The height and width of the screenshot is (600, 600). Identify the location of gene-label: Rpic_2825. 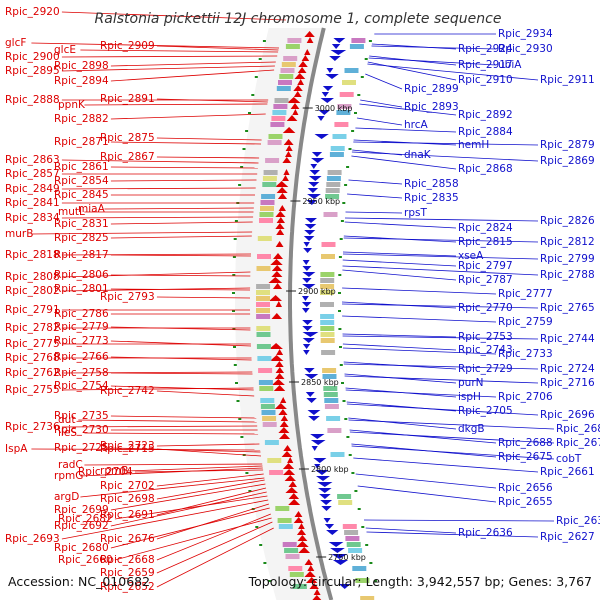
(81, 238).